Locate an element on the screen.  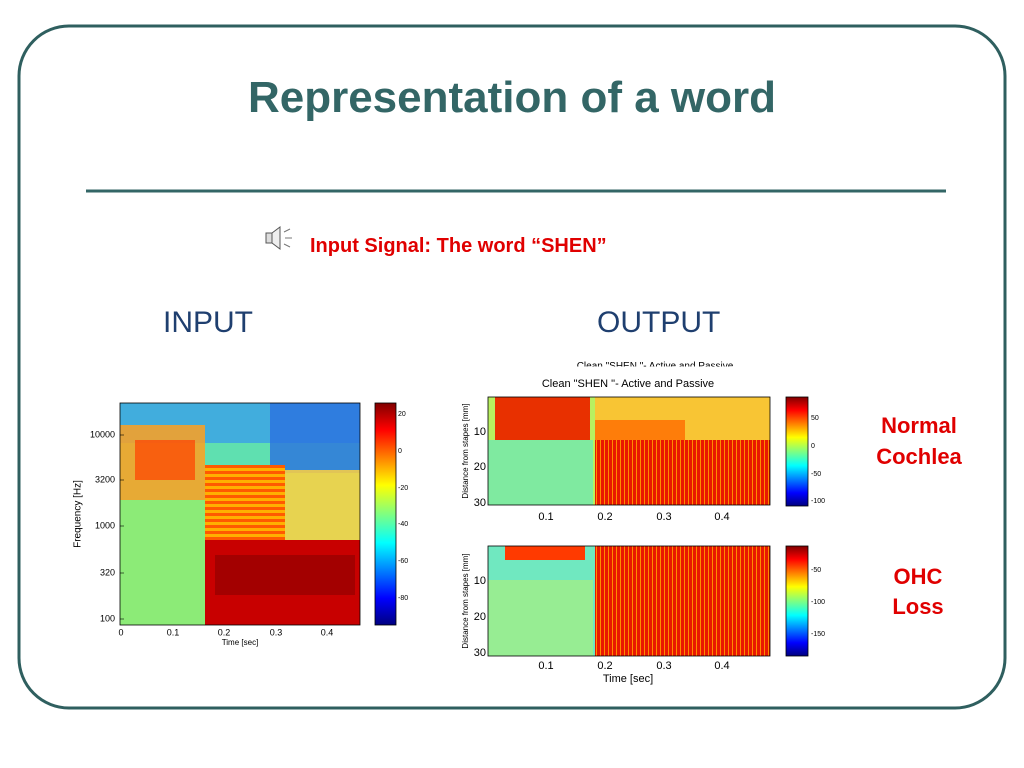
colorbar-tick-label: -150 is located at coordinates (818, 634).